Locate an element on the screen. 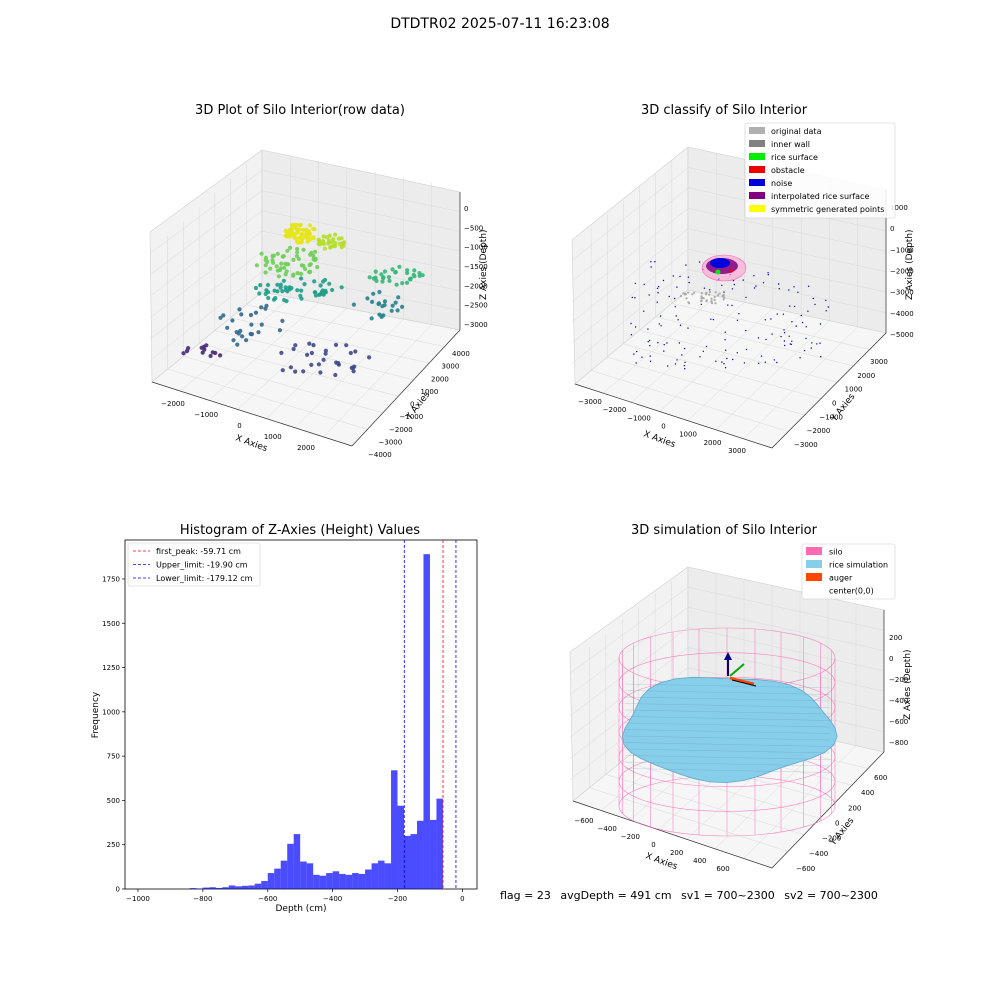  center-axis-y is located at coordinates (737, 670).